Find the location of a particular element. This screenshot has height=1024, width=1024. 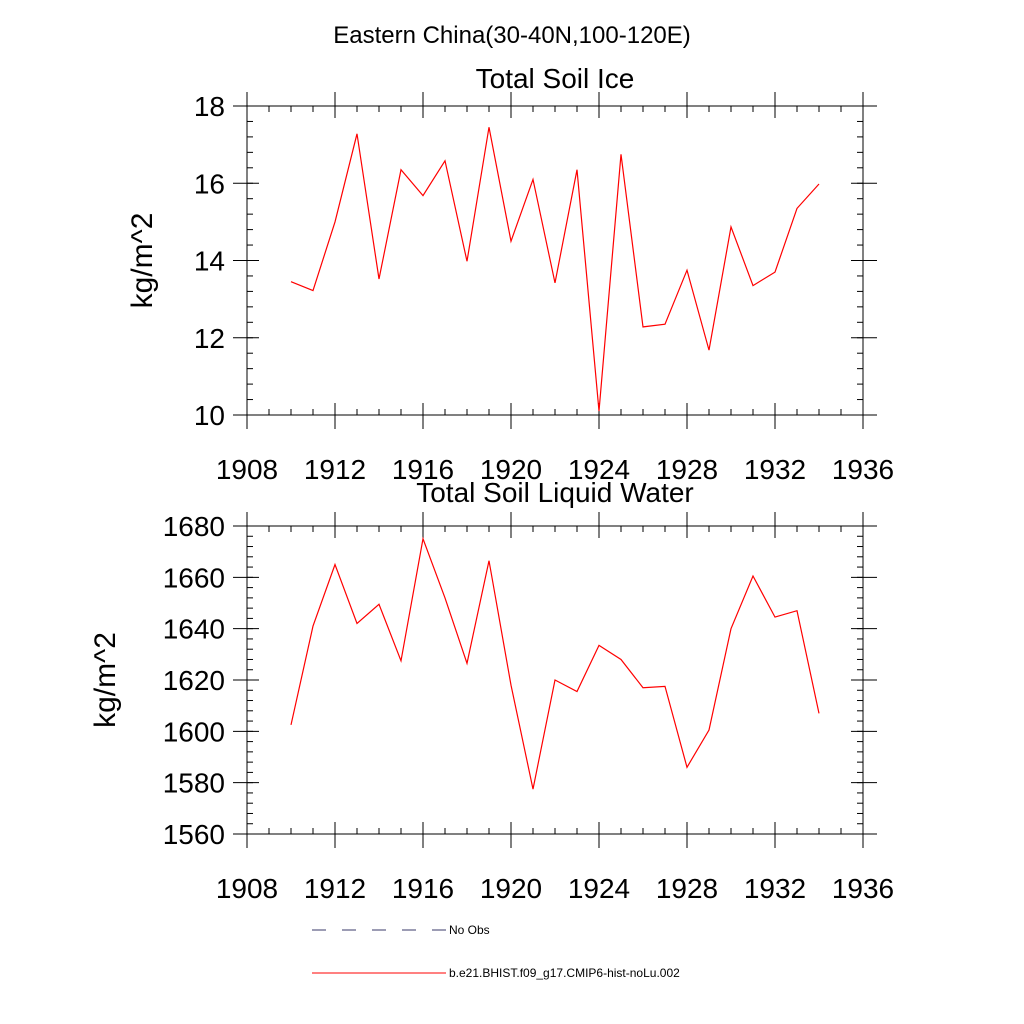

legend-label: b.e21.BHIST.f09_g17.CMIP6-hist-noLu.002 is located at coordinates (564, 973).